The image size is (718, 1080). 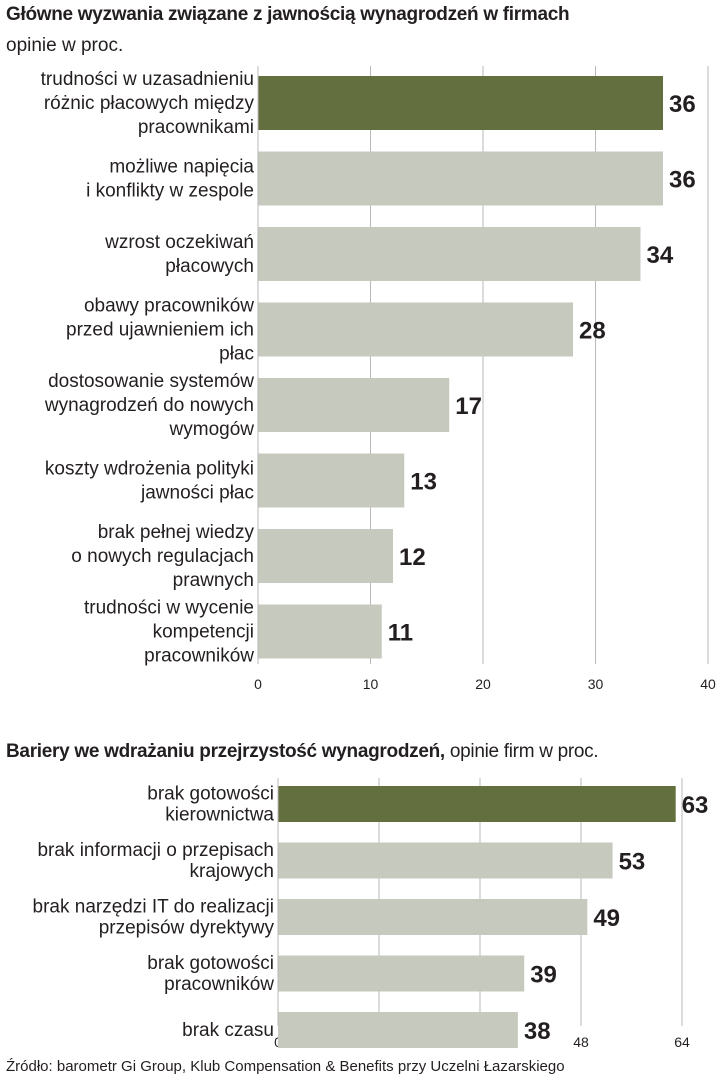 What do you see at coordinates (169, 306) in the screenshot?
I see `chart1-category-line: obawy pracowników` at bounding box center [169, 306].